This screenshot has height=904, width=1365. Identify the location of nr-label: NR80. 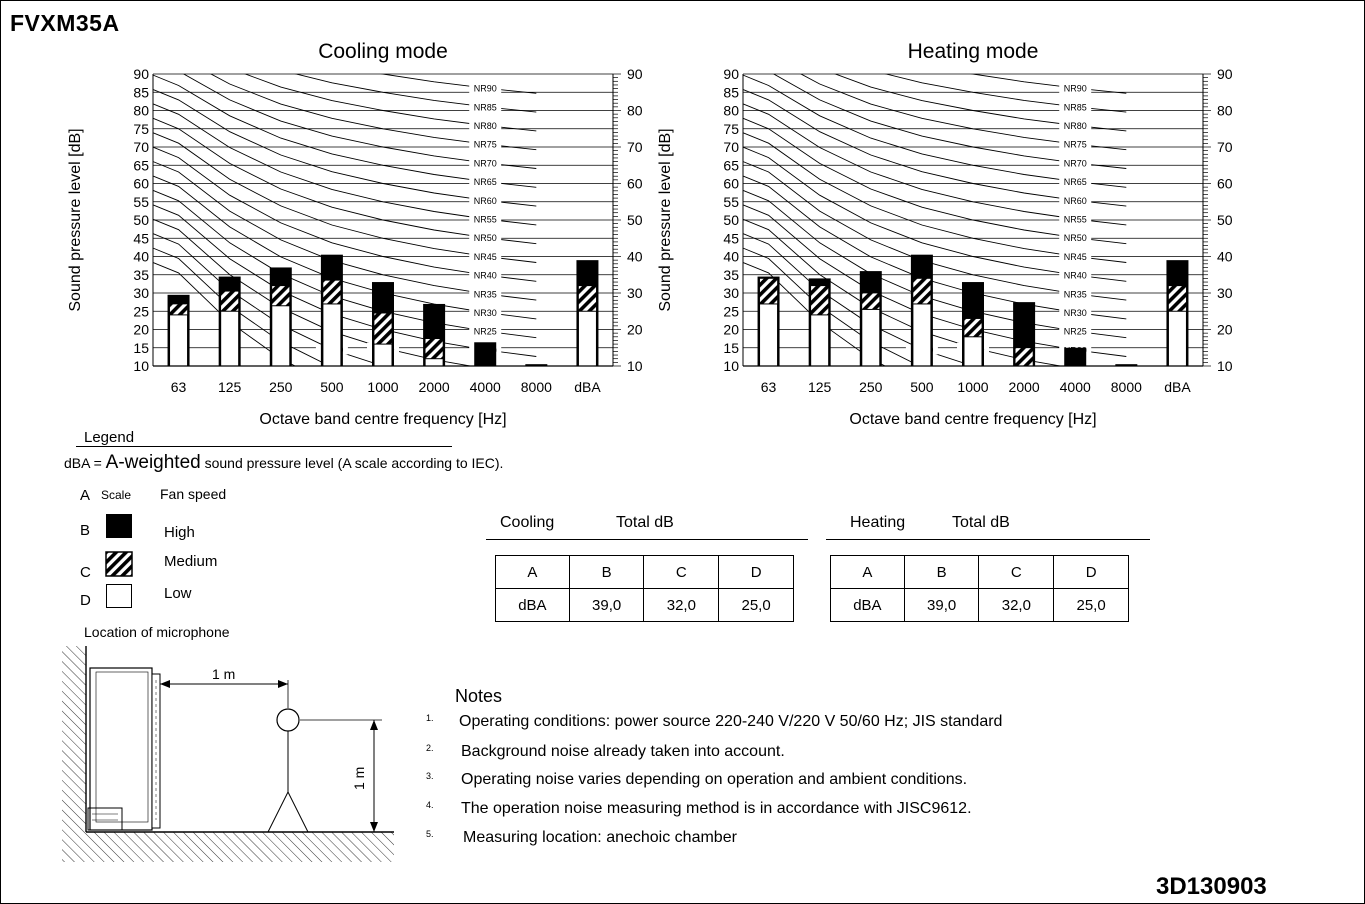
(485, 126).